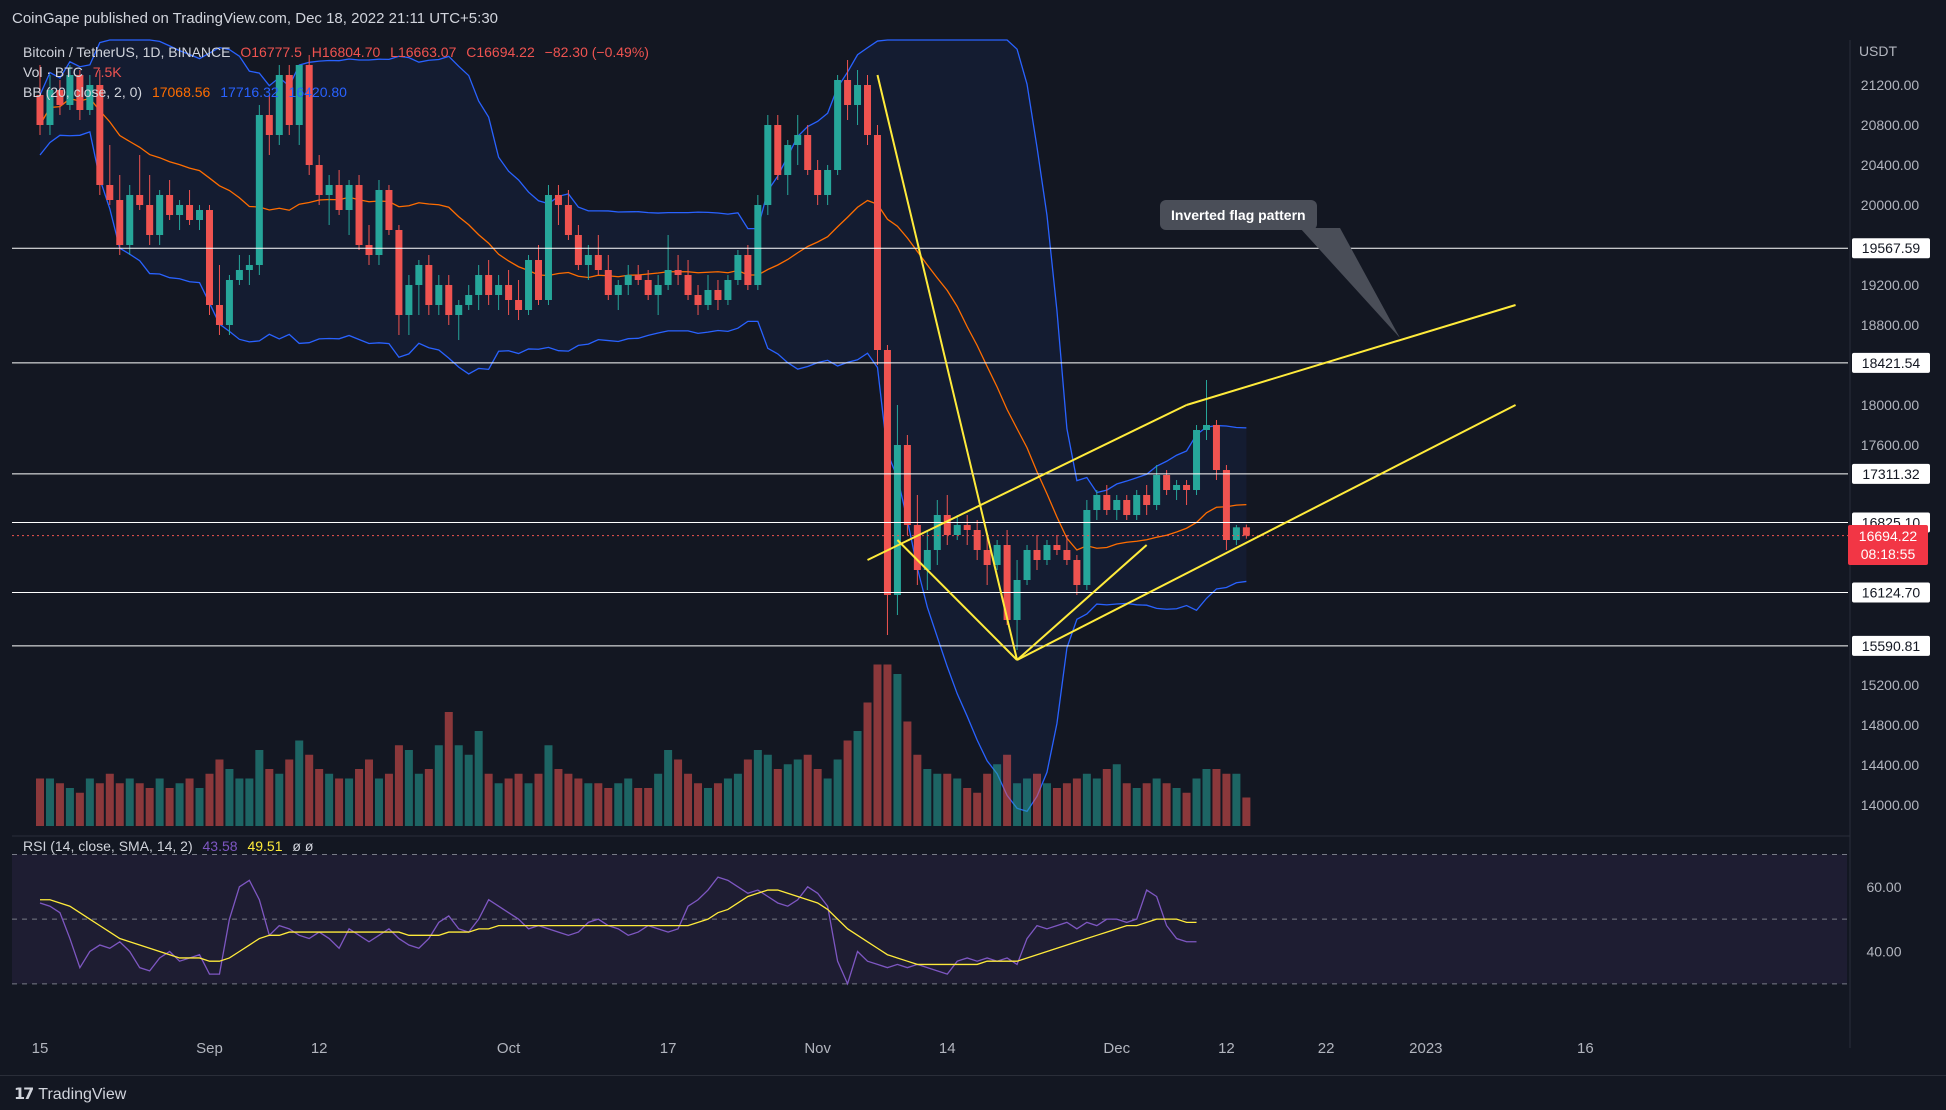  What do you see at coordinates (618, 927) in the screenshot?
I see `rsi-sma-line` at bounding box center [618, 927].